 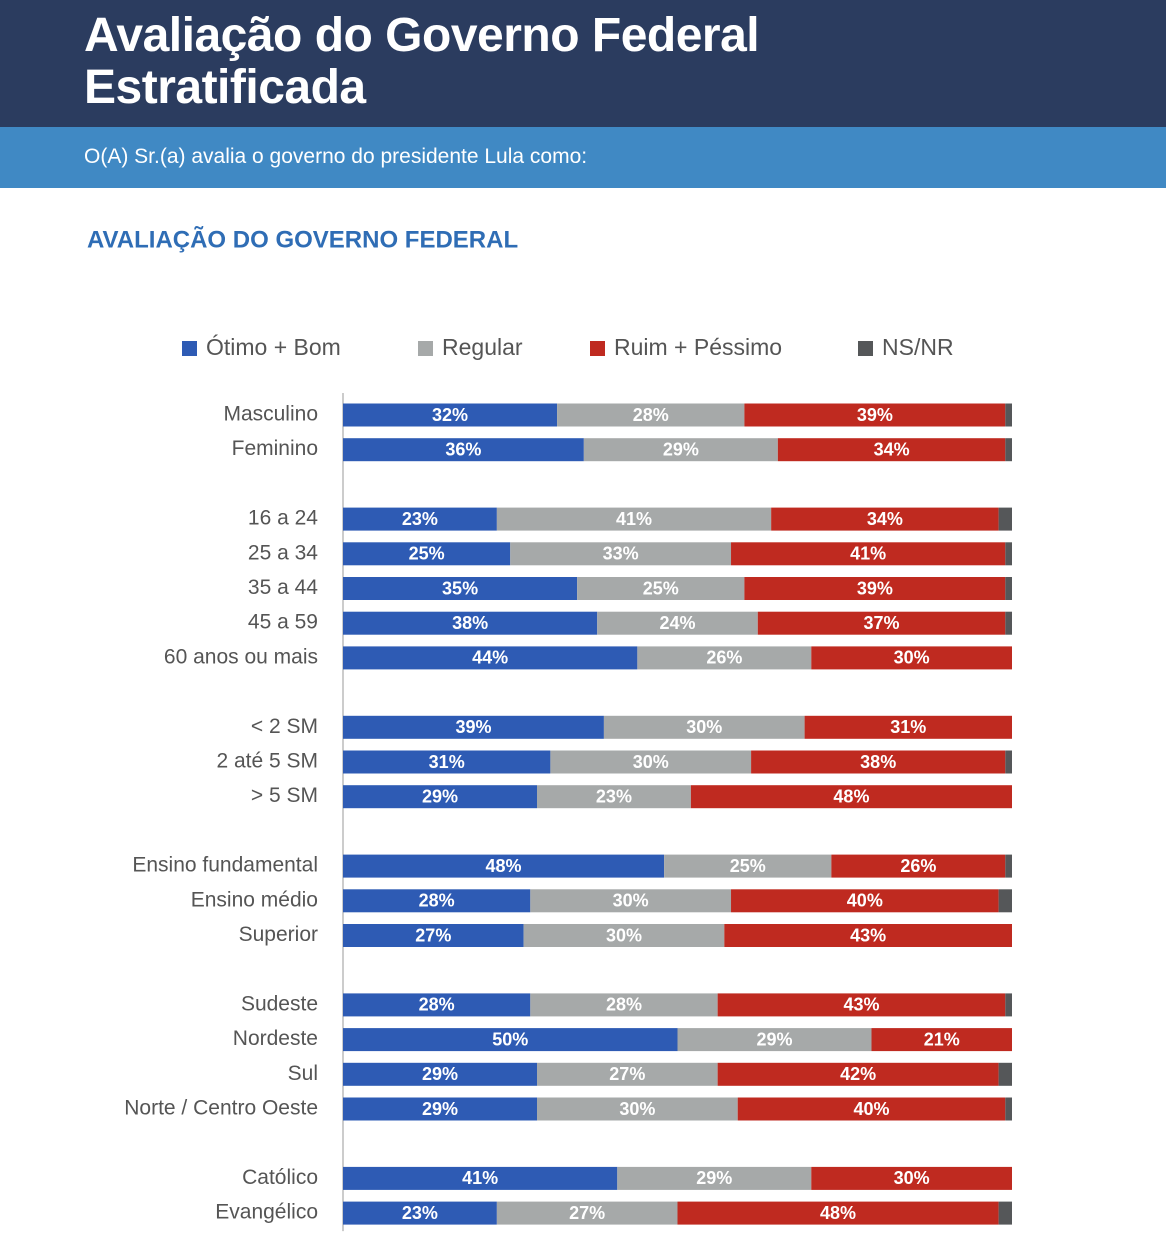 I want to click on category-label: > 5 SM, so click(x=284, y=795).